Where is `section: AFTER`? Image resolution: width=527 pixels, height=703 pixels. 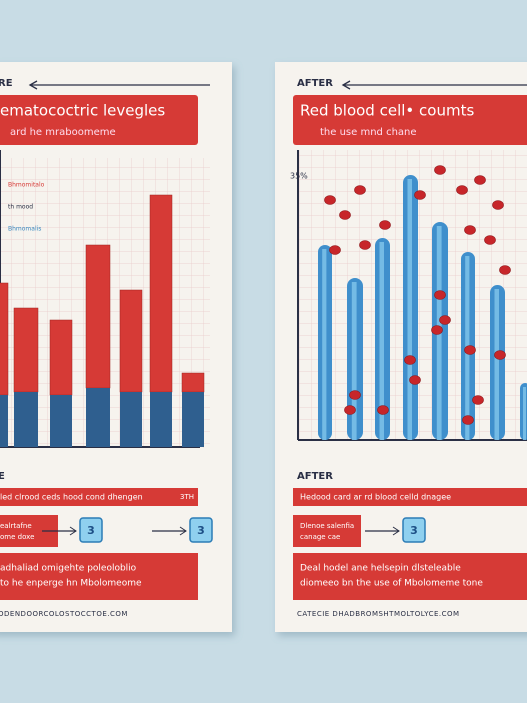 section: AFTER is located at coordinates (315, 476).